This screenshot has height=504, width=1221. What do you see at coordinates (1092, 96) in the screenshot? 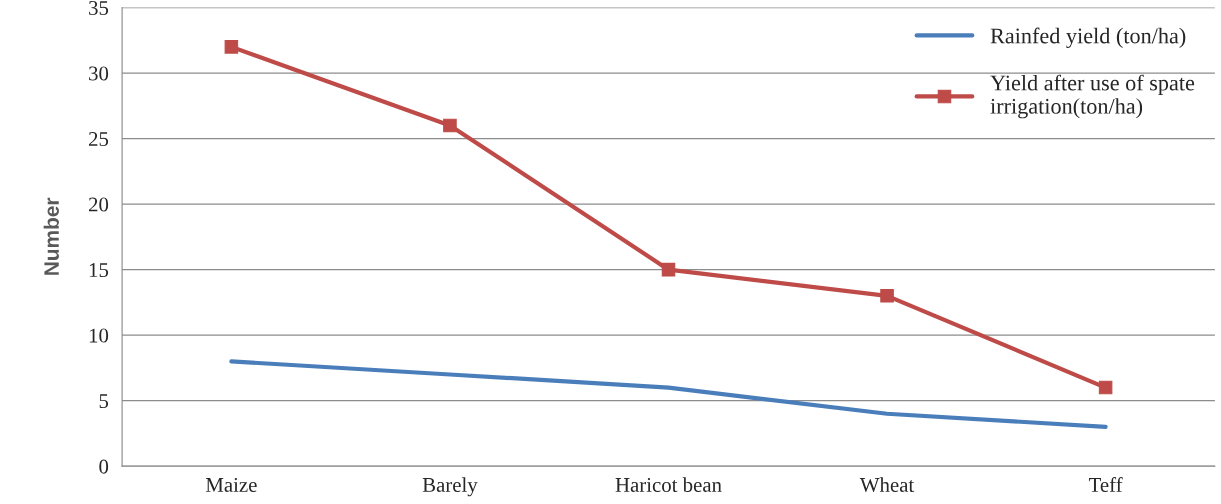
I see `legend-label: Yield after use of spate irrigation(ton/ha)` at bounding box center [1092, 96].